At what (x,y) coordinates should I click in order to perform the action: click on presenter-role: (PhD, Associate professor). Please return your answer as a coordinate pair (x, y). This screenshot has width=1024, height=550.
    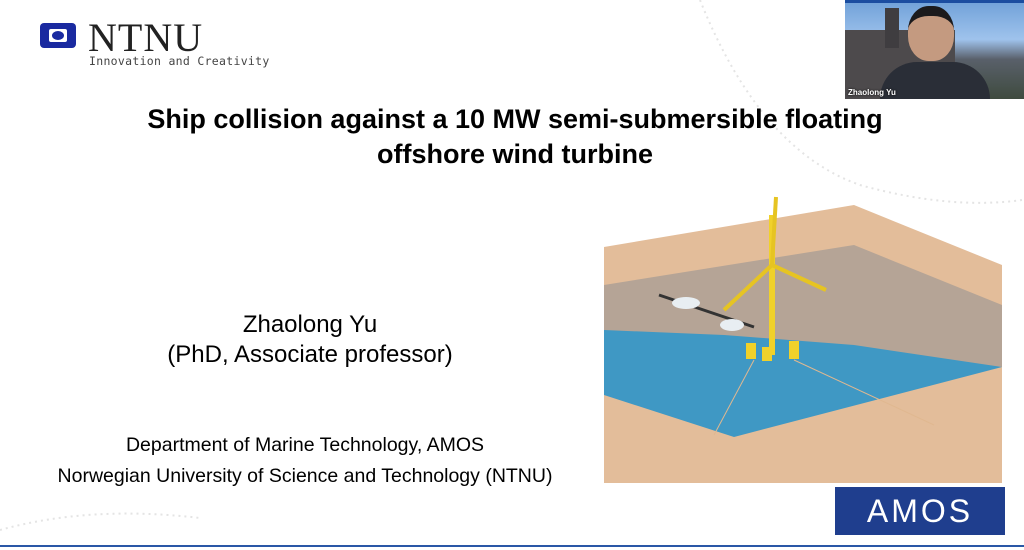
    Looking at the image, I should click on (310, 354).